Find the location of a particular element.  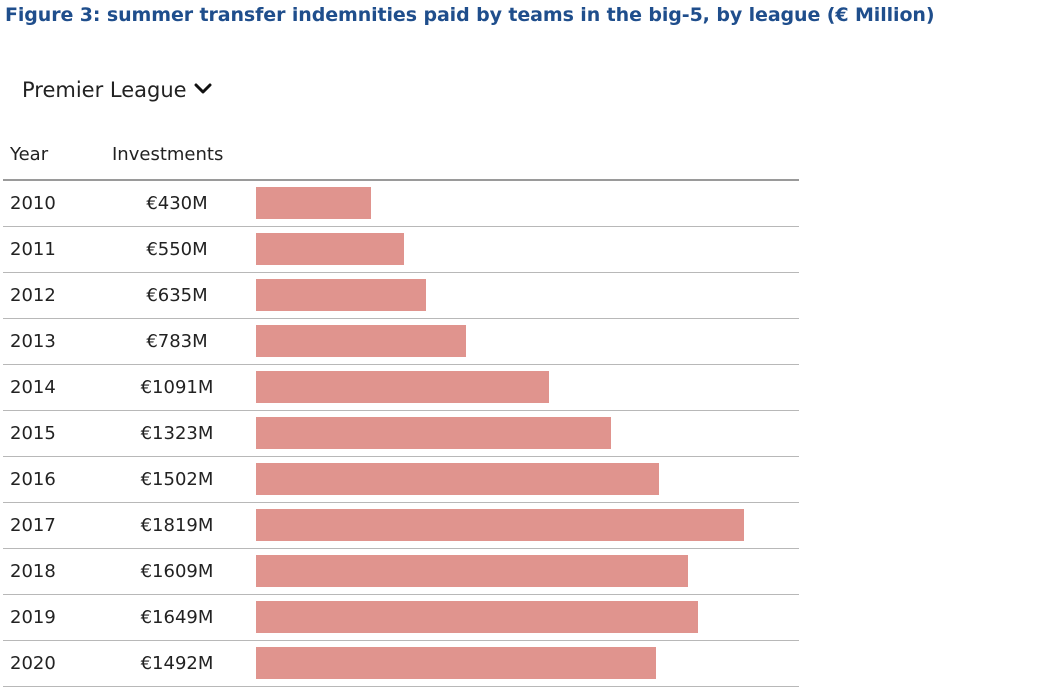

column-header-investments: Investments is located at coordinates (168, 154).